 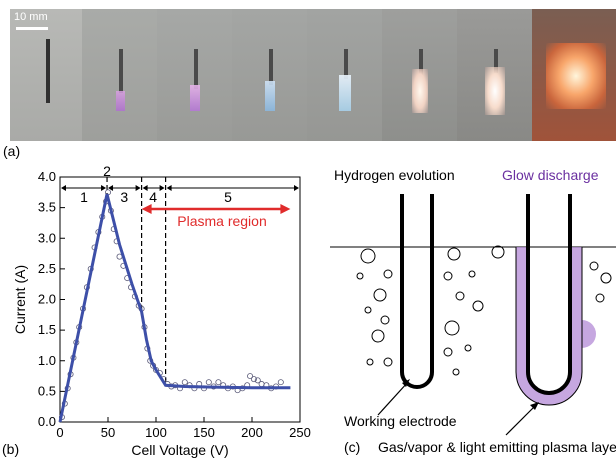 I want to click on photo-frame-1: 10 mm, so click(x=46, y=75).